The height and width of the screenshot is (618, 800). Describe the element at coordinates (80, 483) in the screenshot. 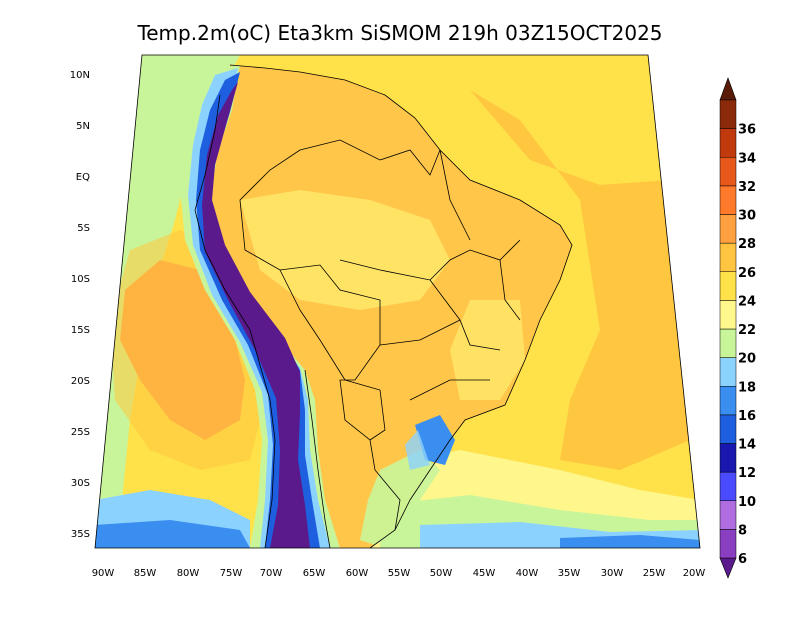

I see `lat-label: 30S` at that location.